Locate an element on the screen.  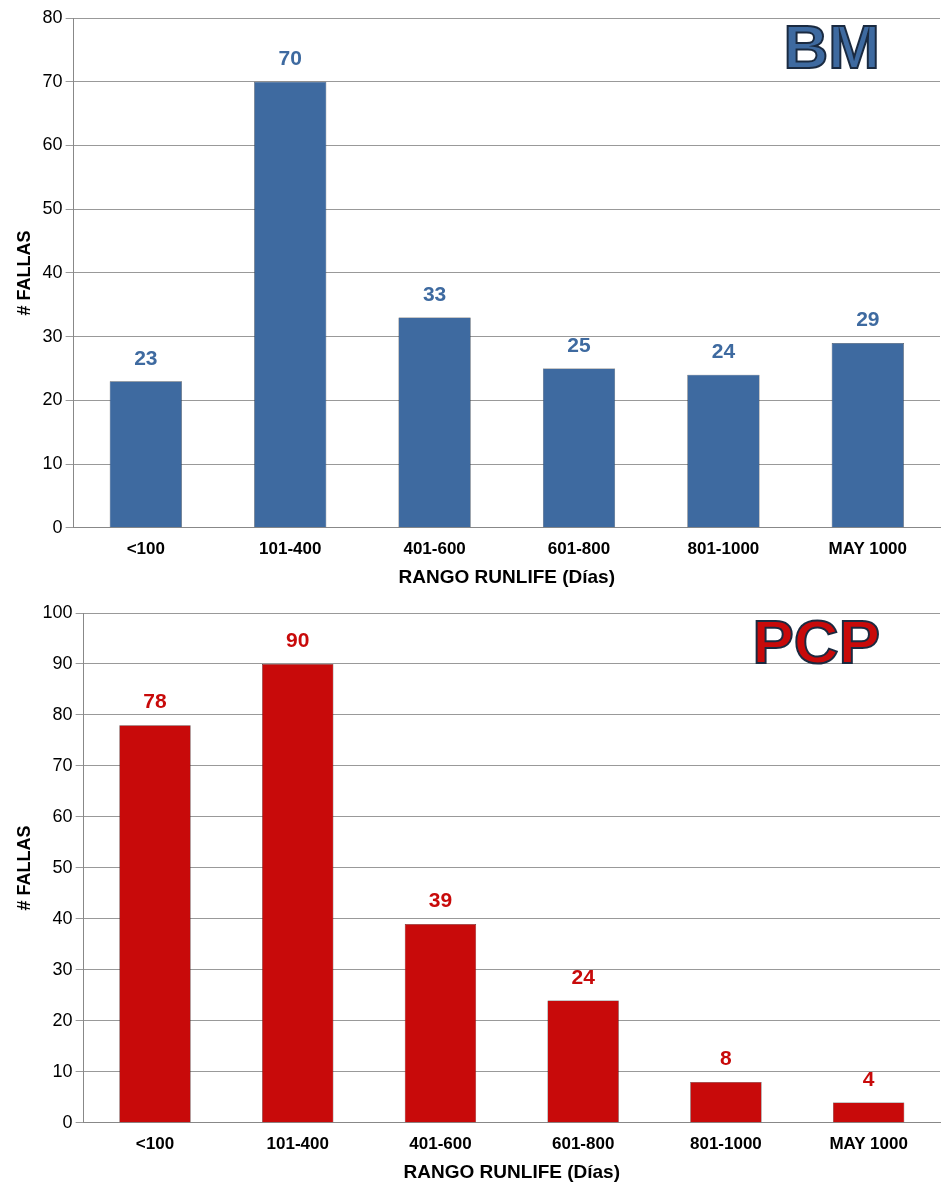
data-label: 78 is located at coordinates (155, 701).